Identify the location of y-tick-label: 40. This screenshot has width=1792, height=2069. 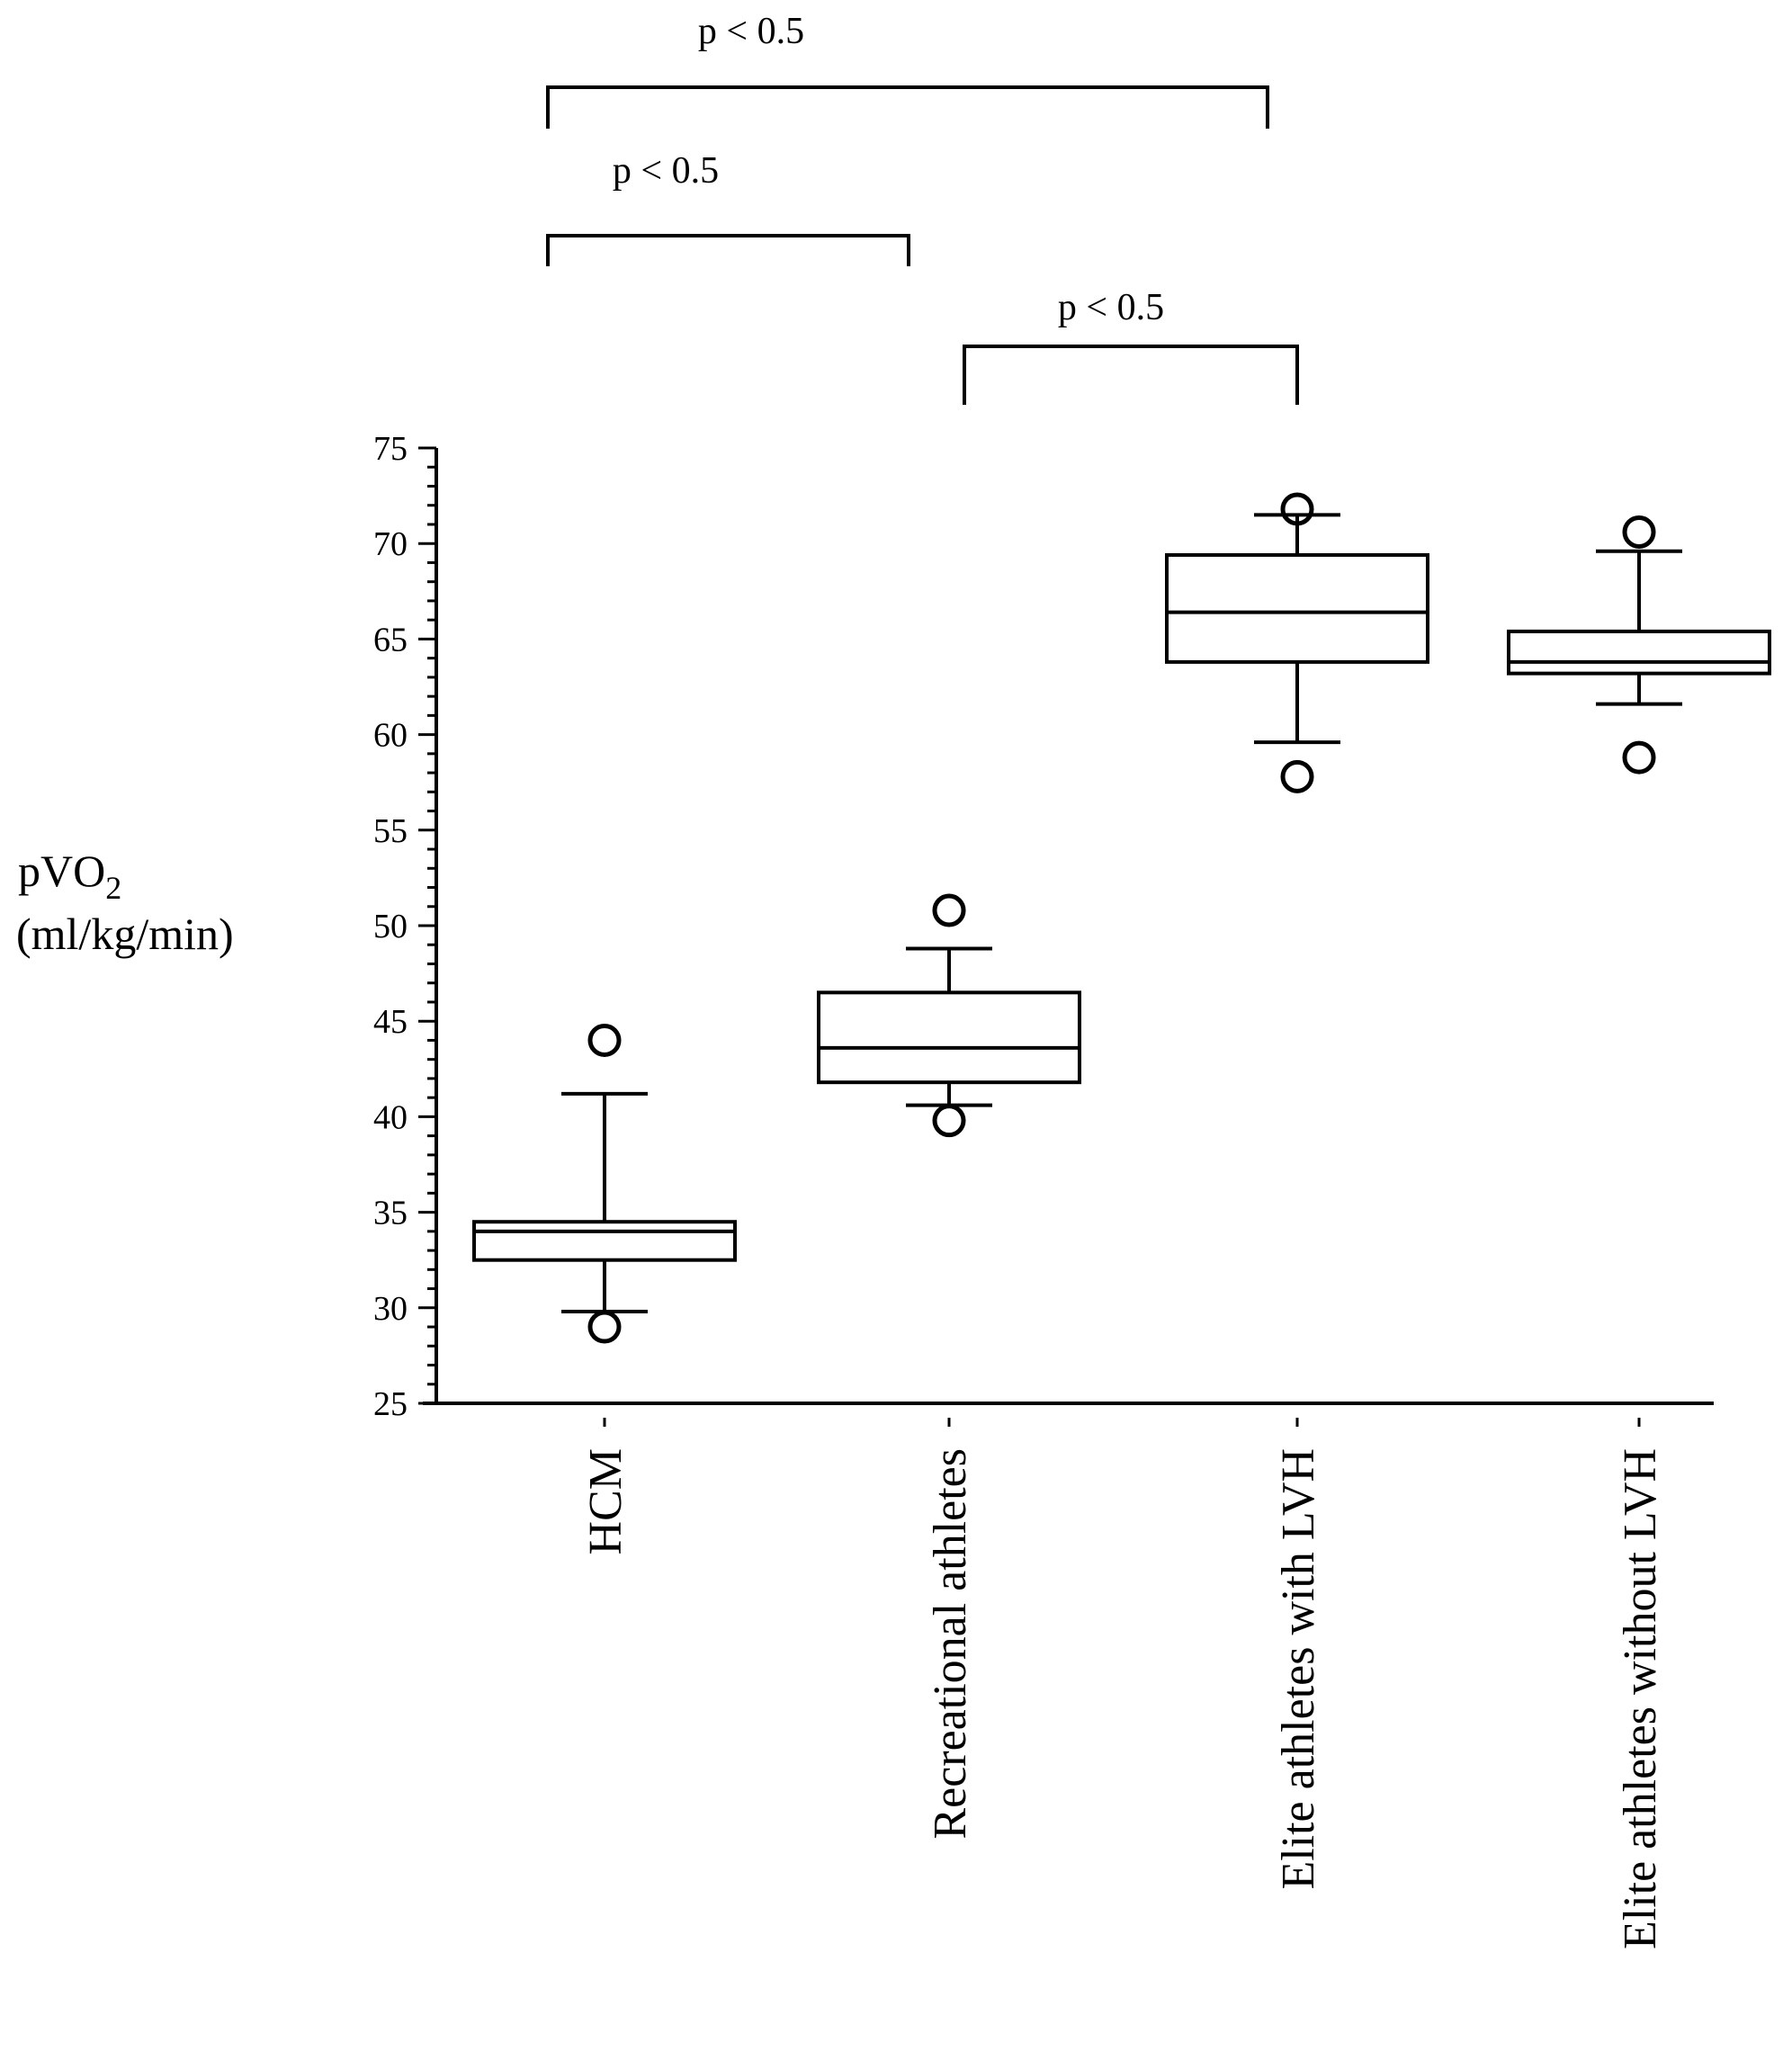
(390, 1117).